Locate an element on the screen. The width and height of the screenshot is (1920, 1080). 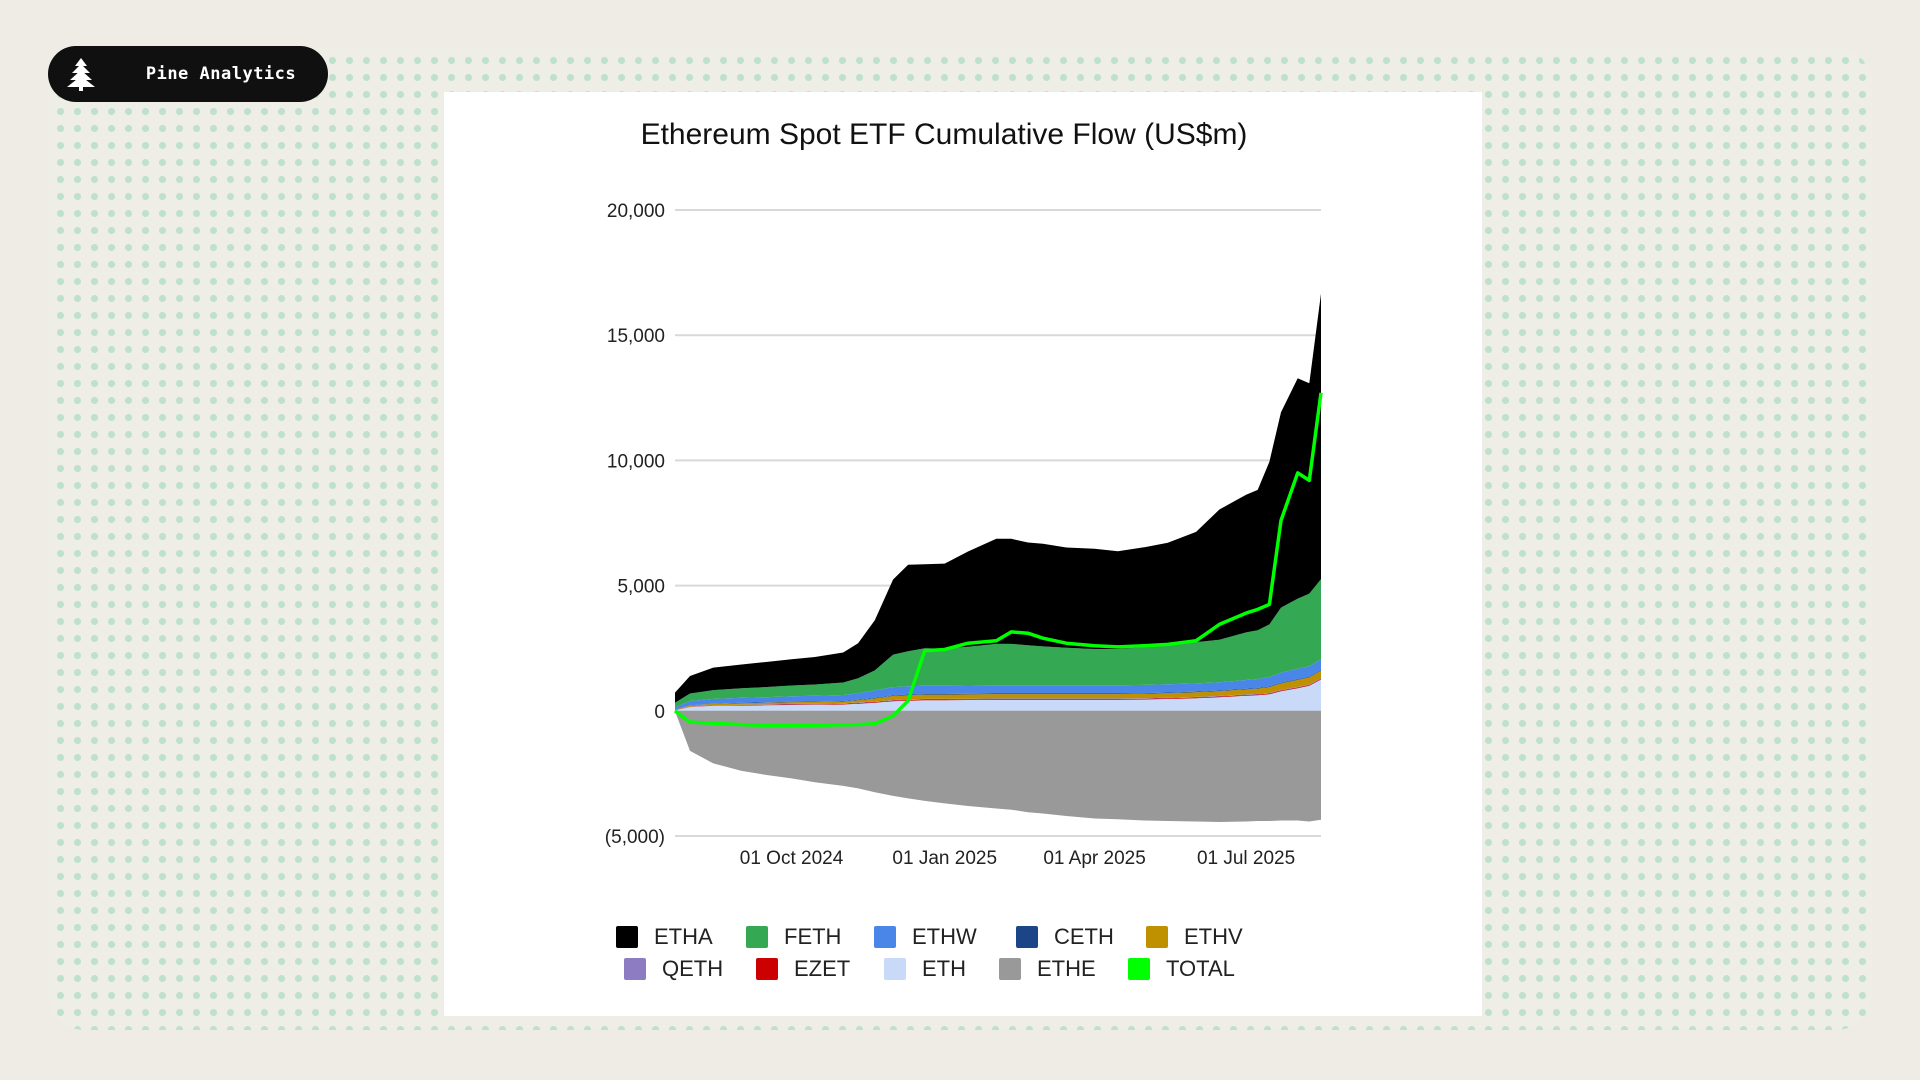
legend-label: ETHA is located at coordinates (683, 936).